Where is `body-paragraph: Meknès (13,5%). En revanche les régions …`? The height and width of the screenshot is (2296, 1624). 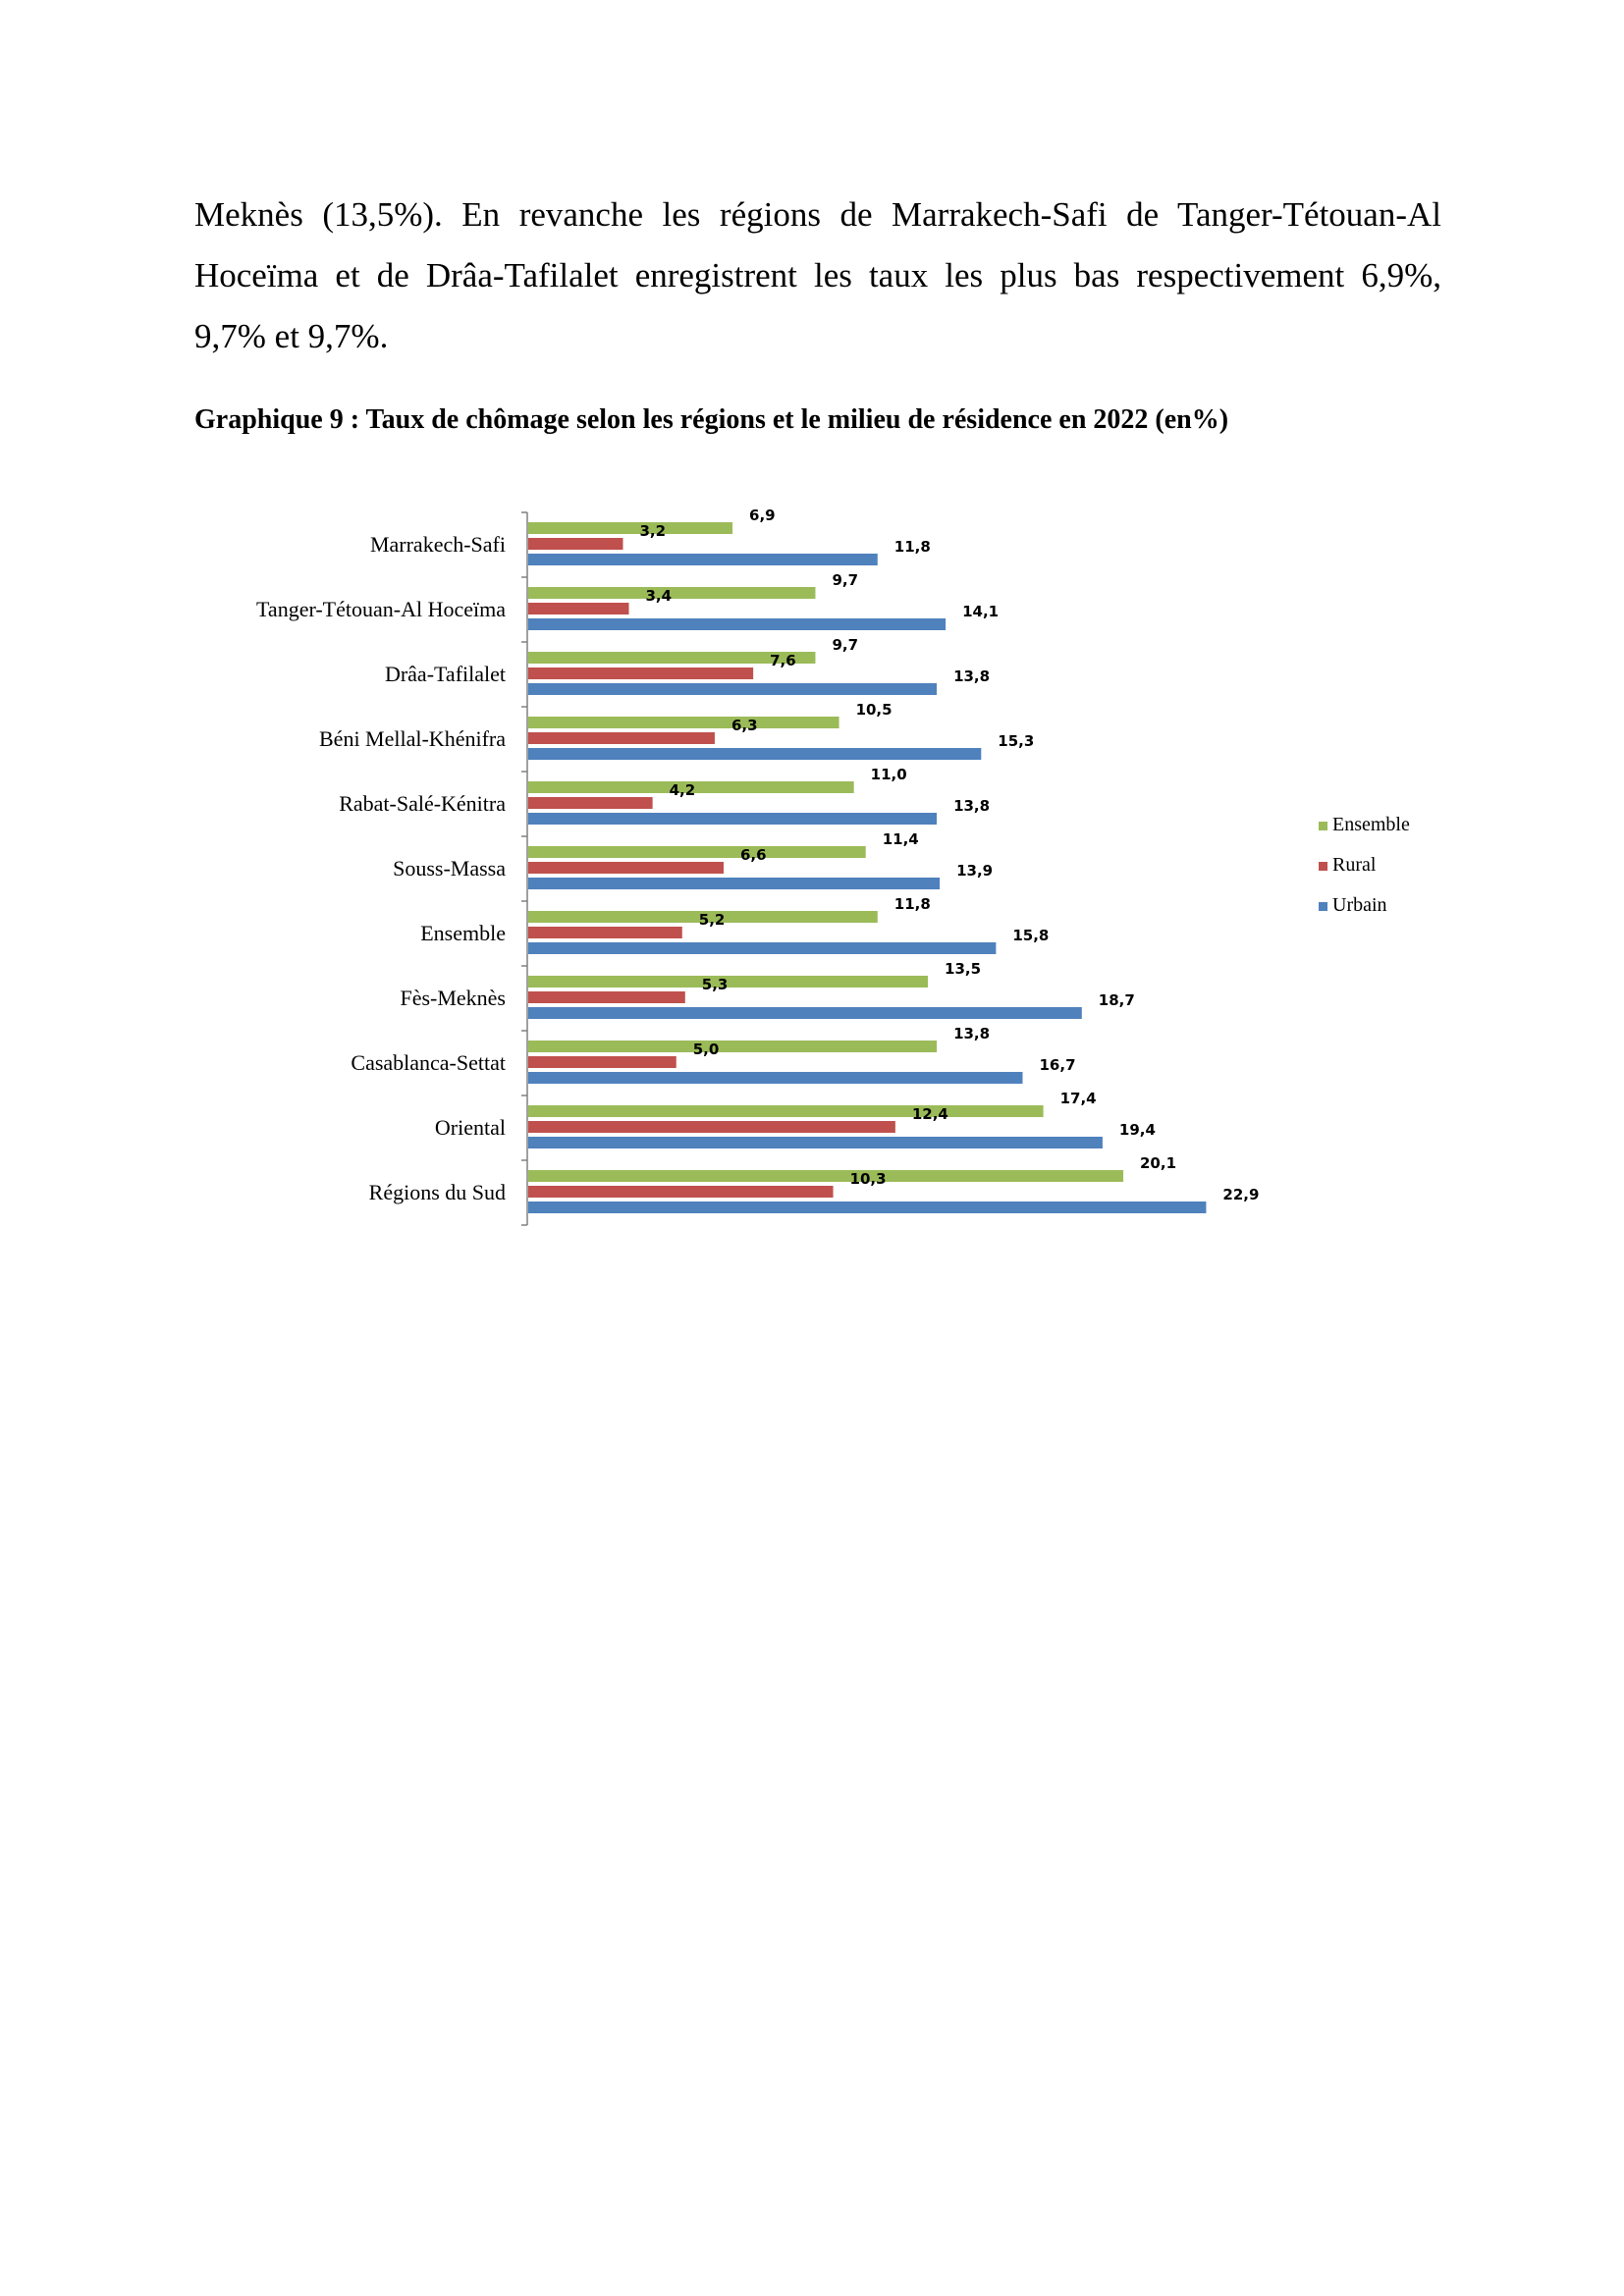 body-paragraph: Meknès (13,5%). En revanche les régions … is located at coordinates (817, 276).